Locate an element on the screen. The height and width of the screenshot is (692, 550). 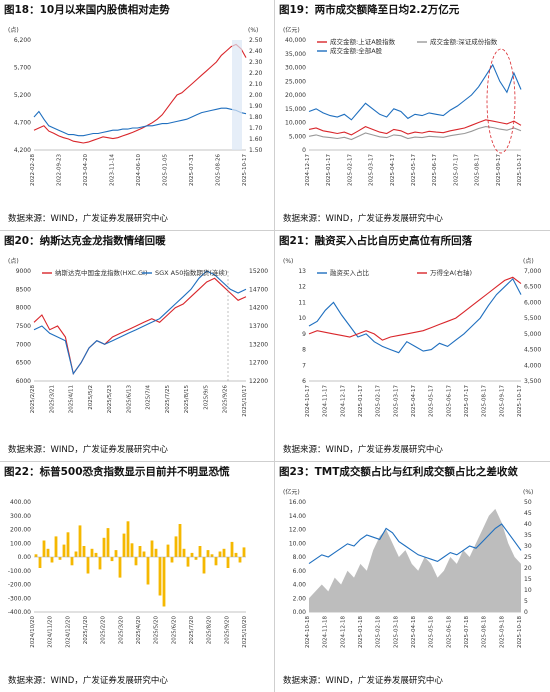
y-left-tick-label: 4,200 is located at coordinates (22, 150).